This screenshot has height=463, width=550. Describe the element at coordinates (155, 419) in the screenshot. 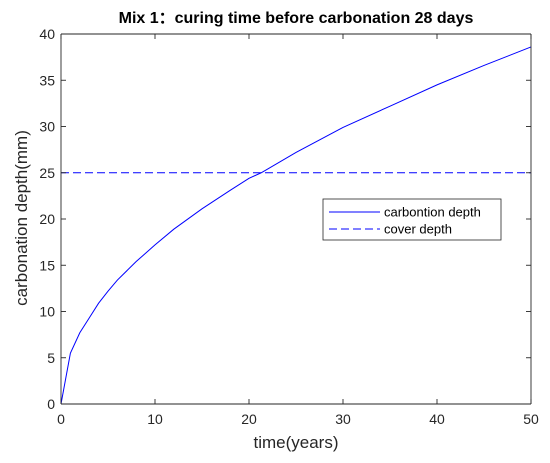

I see `x-tick-label: 10` at that location.